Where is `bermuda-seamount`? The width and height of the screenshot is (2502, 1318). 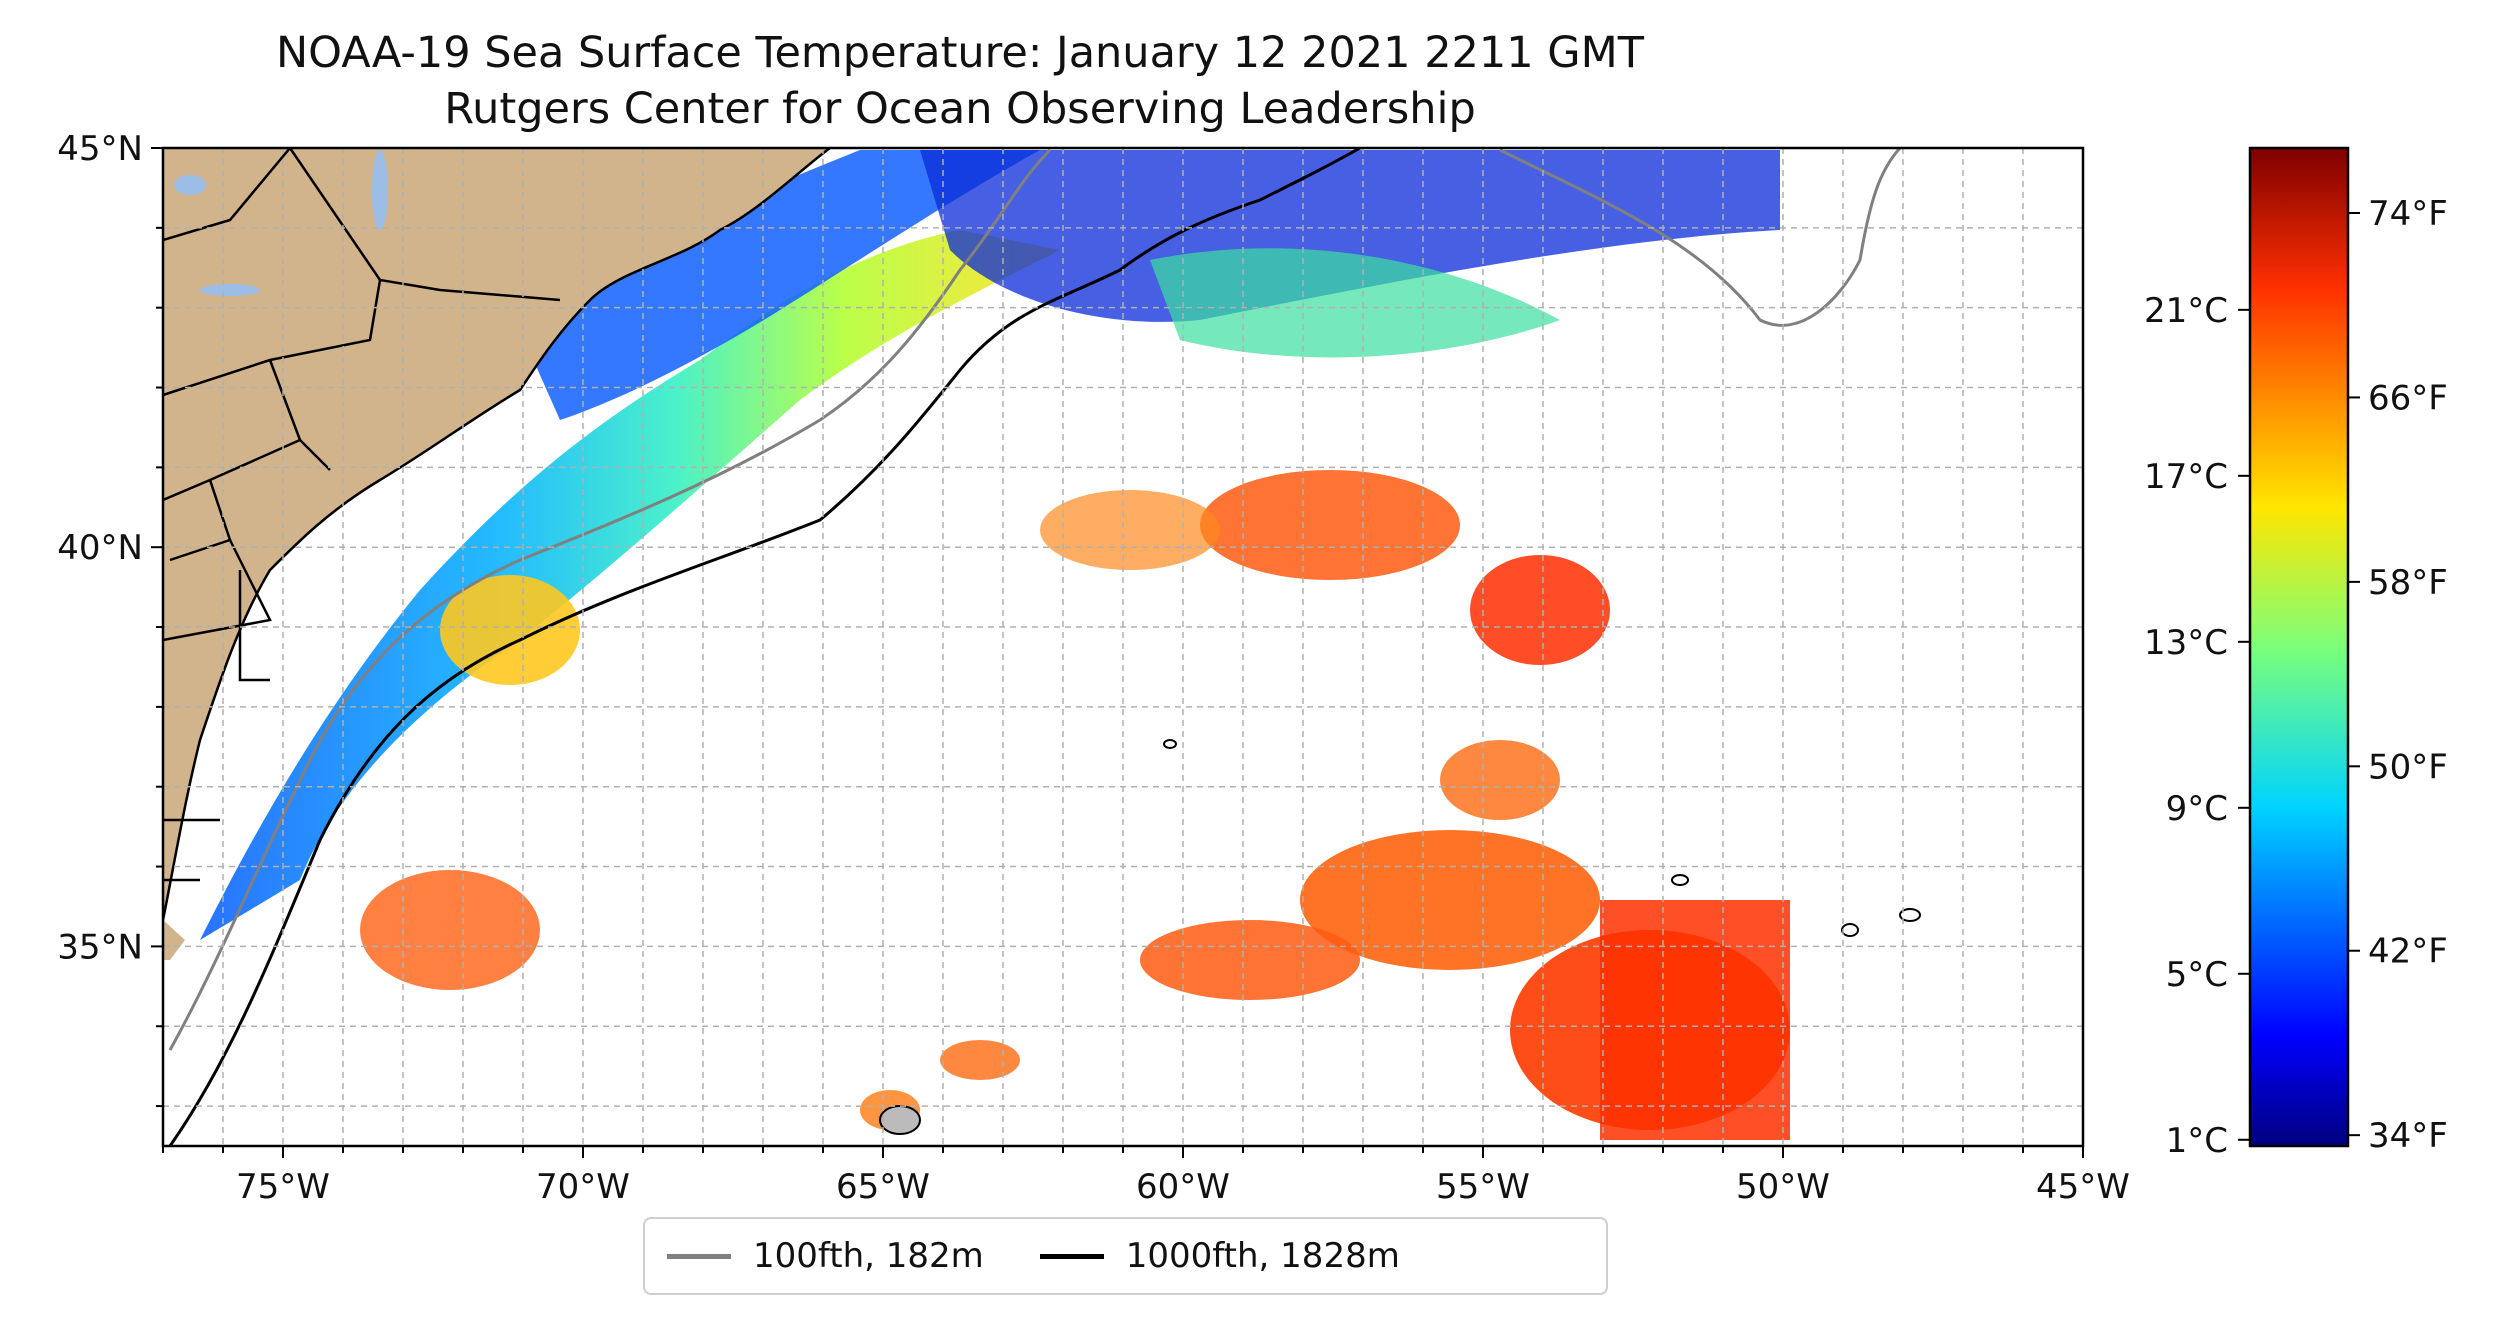
bermuda-seamount is located at coordinates (900, 1120).